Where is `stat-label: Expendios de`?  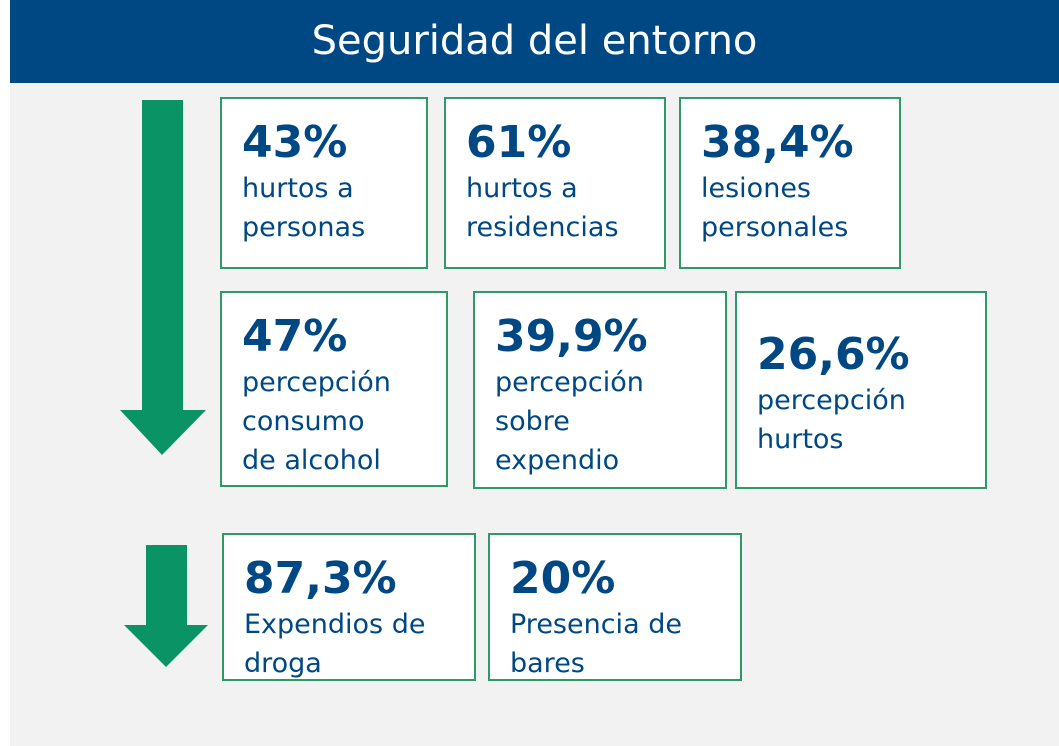
stat-label: Expendios de is located at coordinates (335, 624).